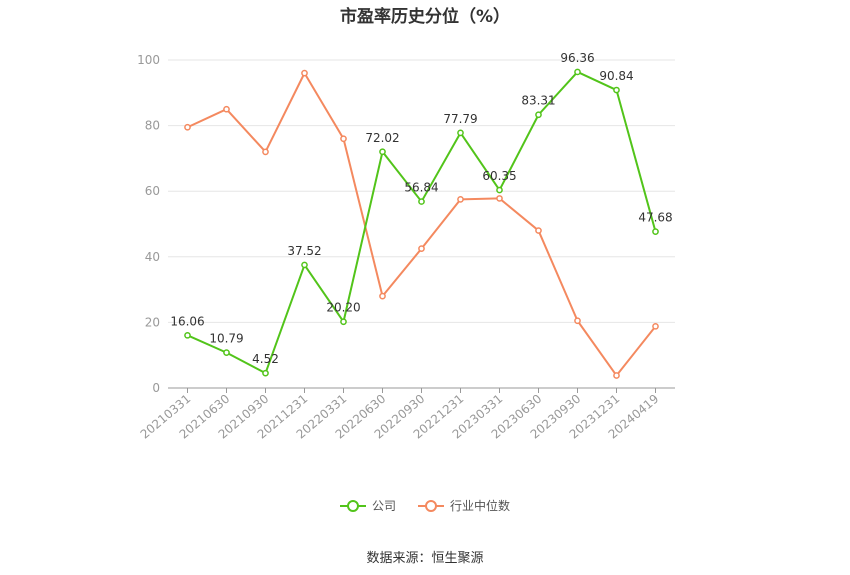 This screenshot has width=850, height=575. What do you see at coordinates (352, 505) in the screenshot?
I see `legend-company-marker-icon` at bounding box center [352, 505].